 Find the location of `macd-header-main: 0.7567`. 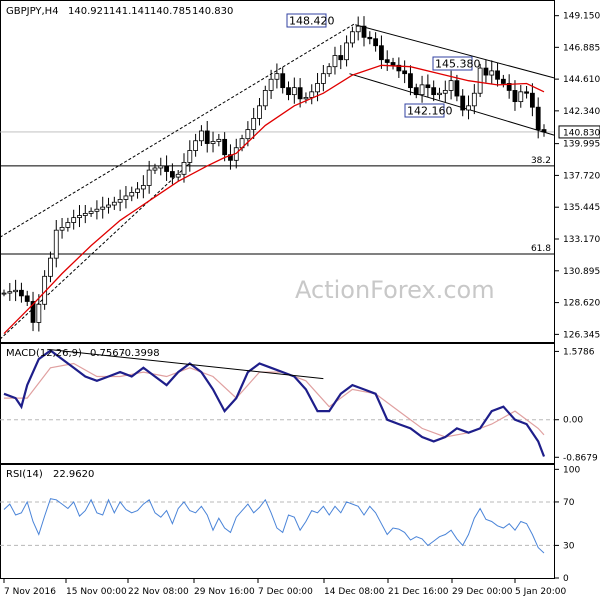

macd-header-main: 0.7567 is located at coordinates (107, 353).